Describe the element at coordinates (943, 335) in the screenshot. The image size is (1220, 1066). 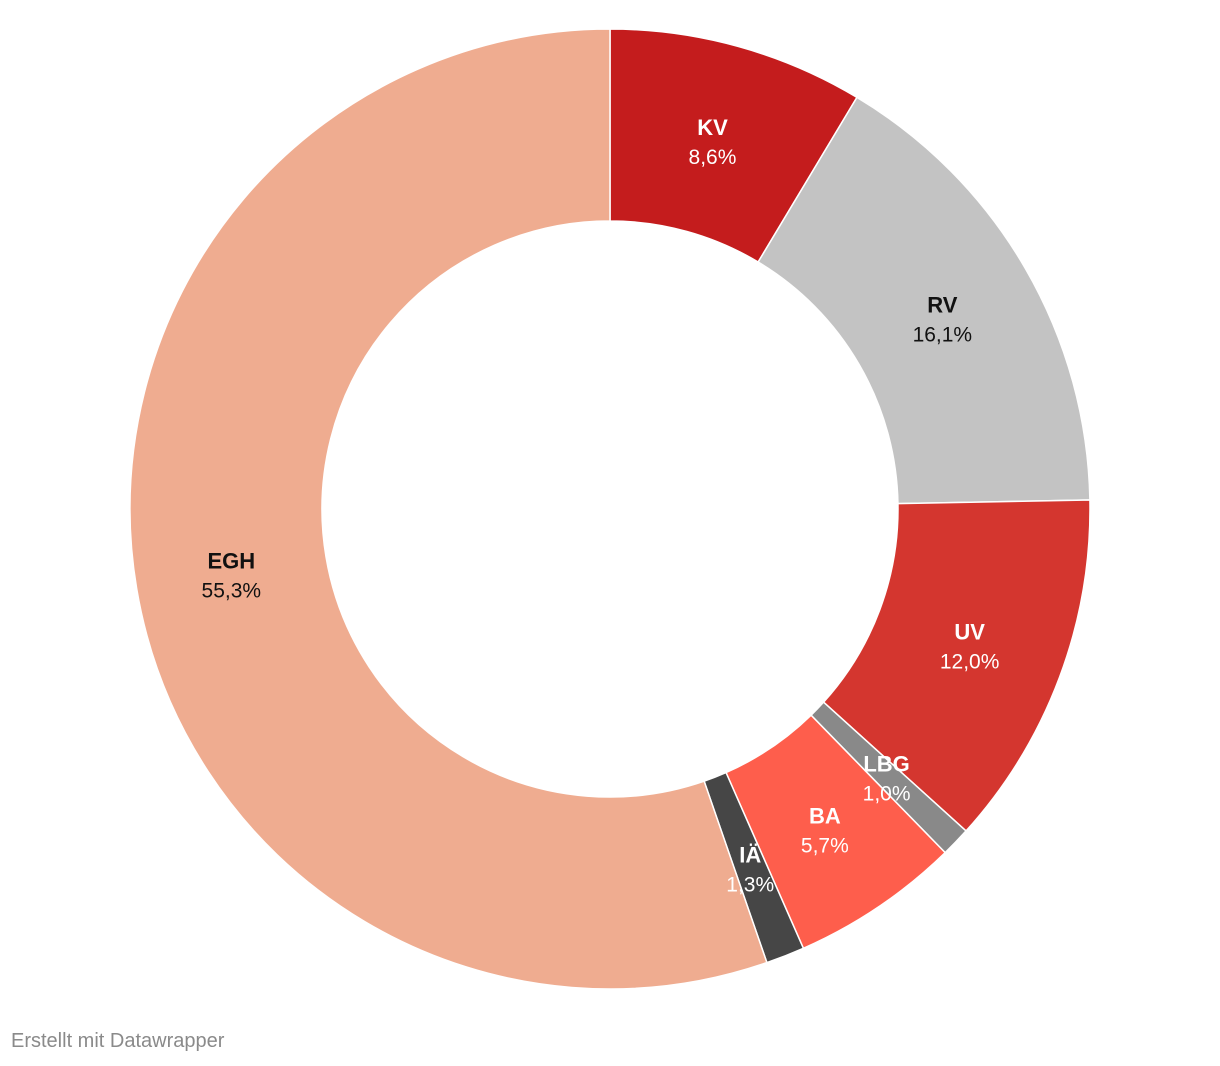
I see `slice-value-rv: 16,1%` at that location.